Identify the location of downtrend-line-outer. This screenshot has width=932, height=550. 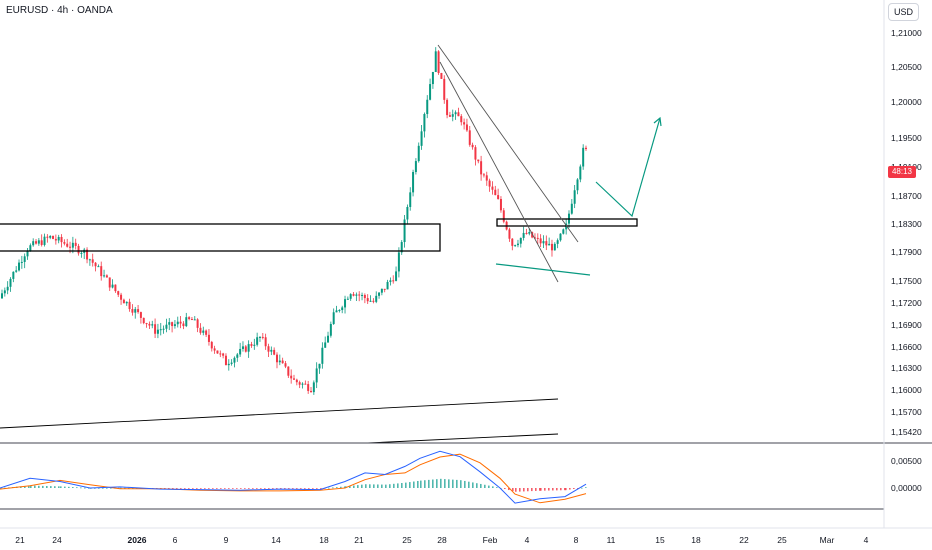
(508, 143).